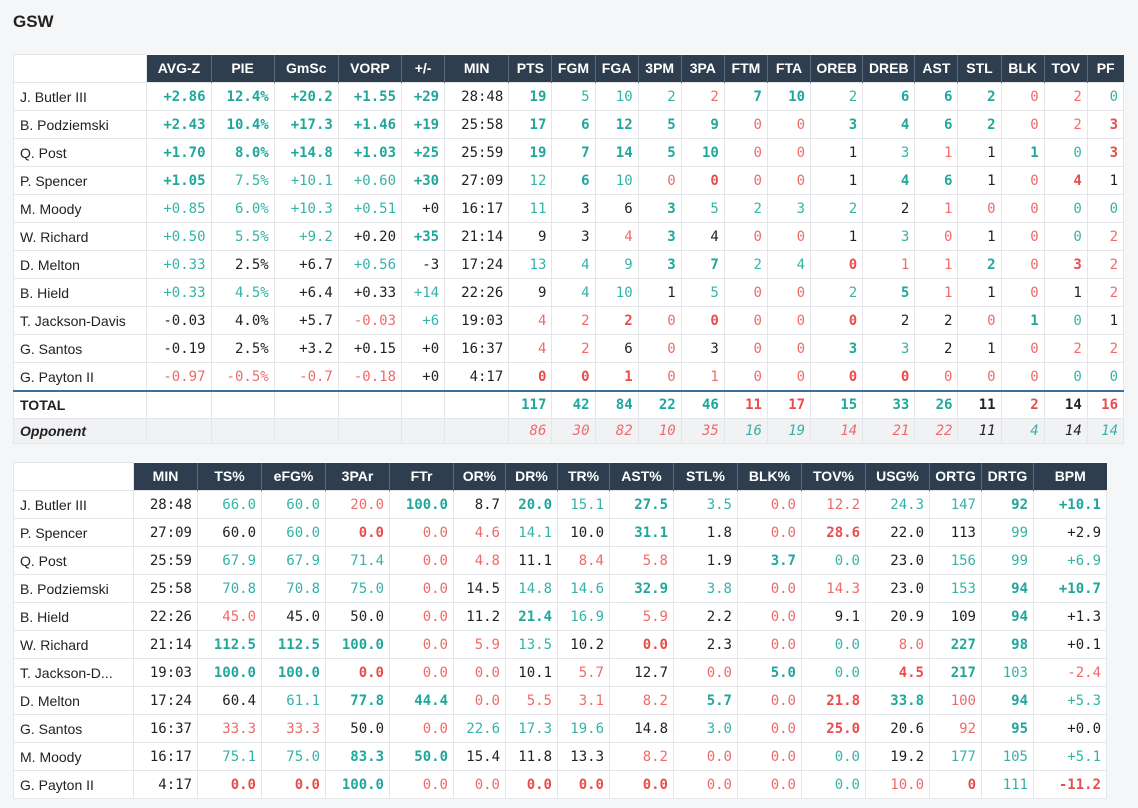 The width and height of the screenshot is (1138, 808). I want to click on stat-cell-tr: 10.2, so click(583, 644).